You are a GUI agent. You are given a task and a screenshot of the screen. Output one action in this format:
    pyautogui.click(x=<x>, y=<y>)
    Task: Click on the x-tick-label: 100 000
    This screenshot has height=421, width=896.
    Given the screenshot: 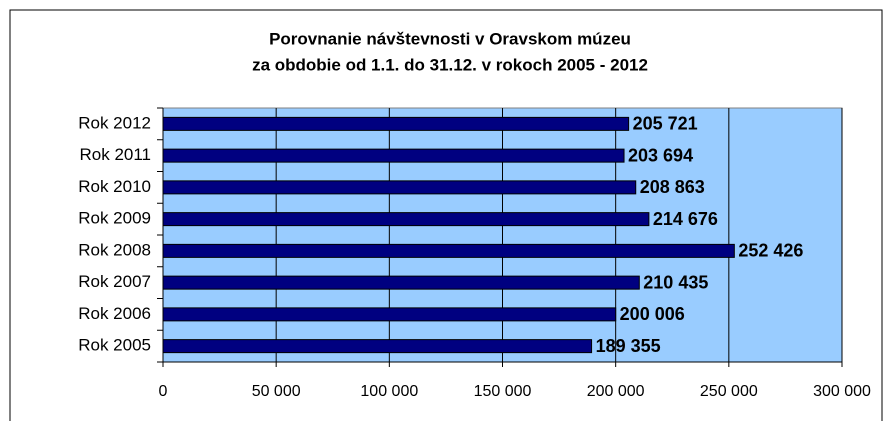 What is the action you would take?
    pyautogui.click(x=389, y=391)
    